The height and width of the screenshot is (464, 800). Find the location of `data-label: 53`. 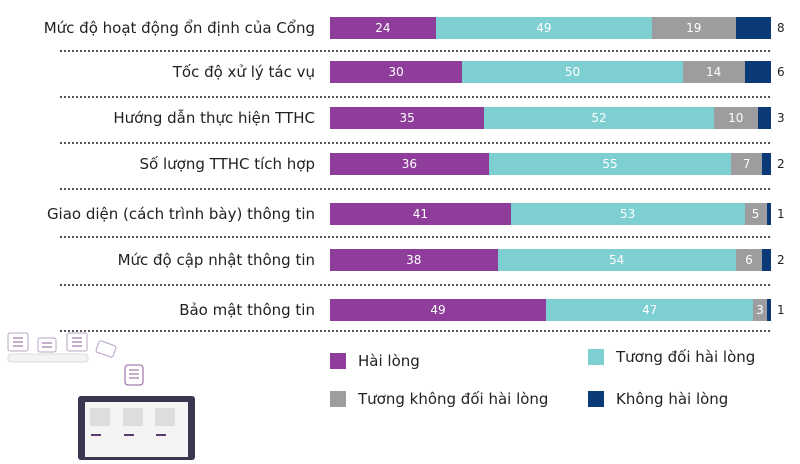

data-label: 53 is located at coordinates (628, 214).